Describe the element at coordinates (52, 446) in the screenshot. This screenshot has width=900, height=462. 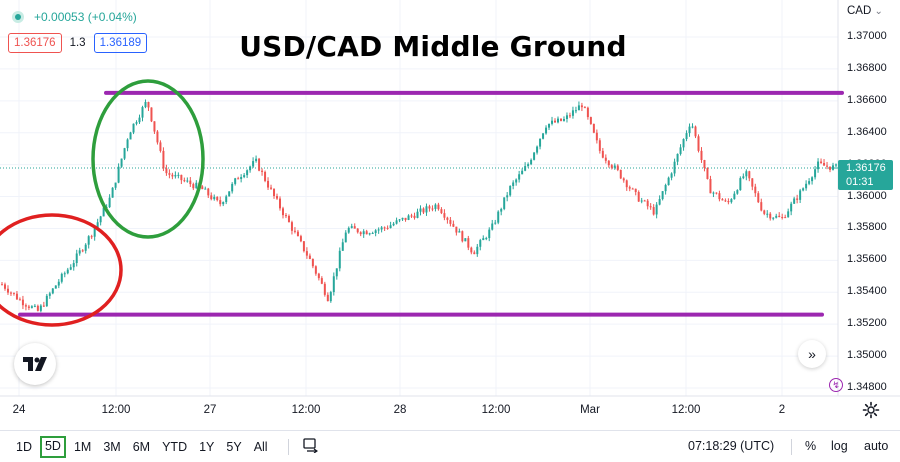
I see `range-button-5d: 5D` at that location.